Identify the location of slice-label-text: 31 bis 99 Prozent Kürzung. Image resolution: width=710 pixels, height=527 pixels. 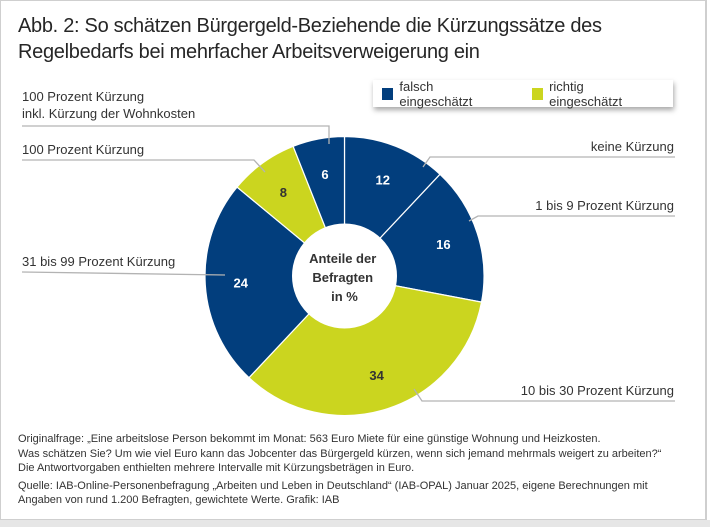
(99, 261).